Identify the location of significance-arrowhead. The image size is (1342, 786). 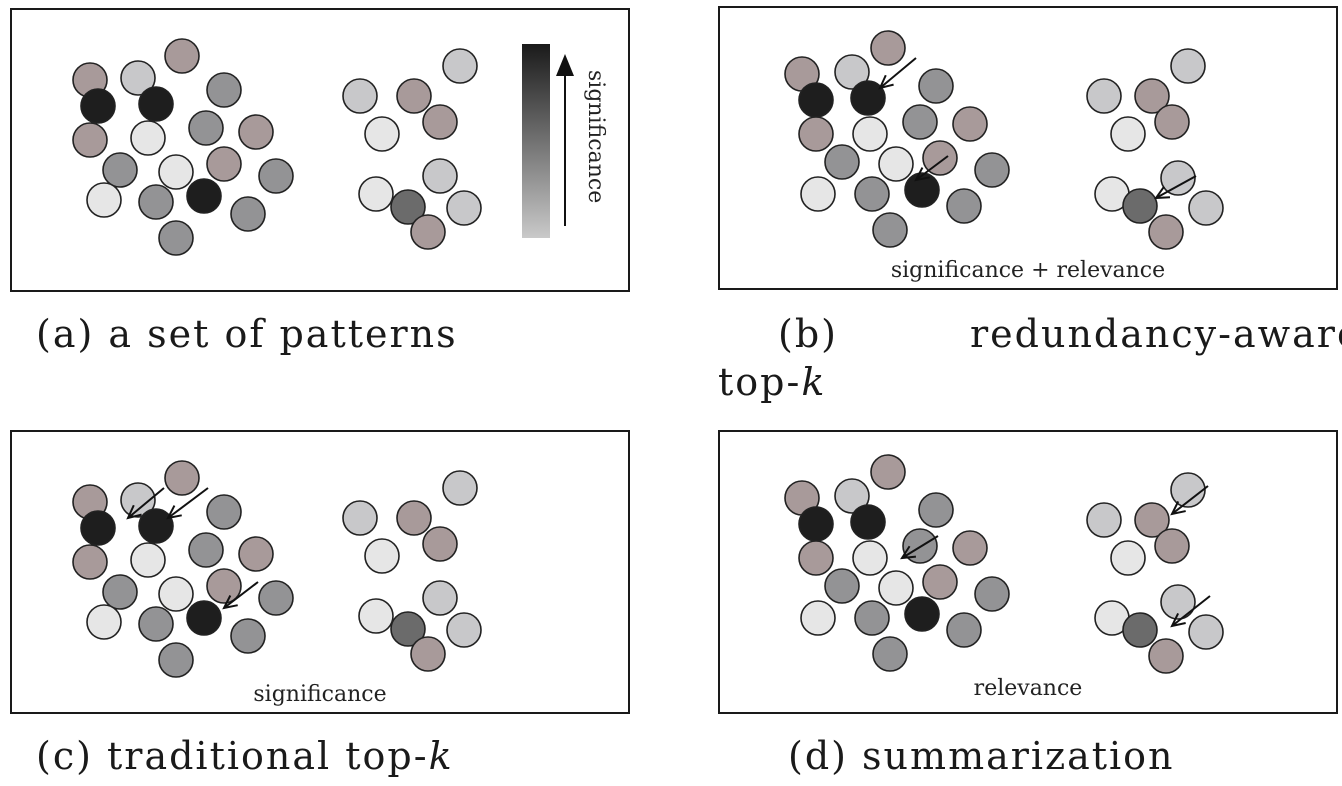
(565, 65).